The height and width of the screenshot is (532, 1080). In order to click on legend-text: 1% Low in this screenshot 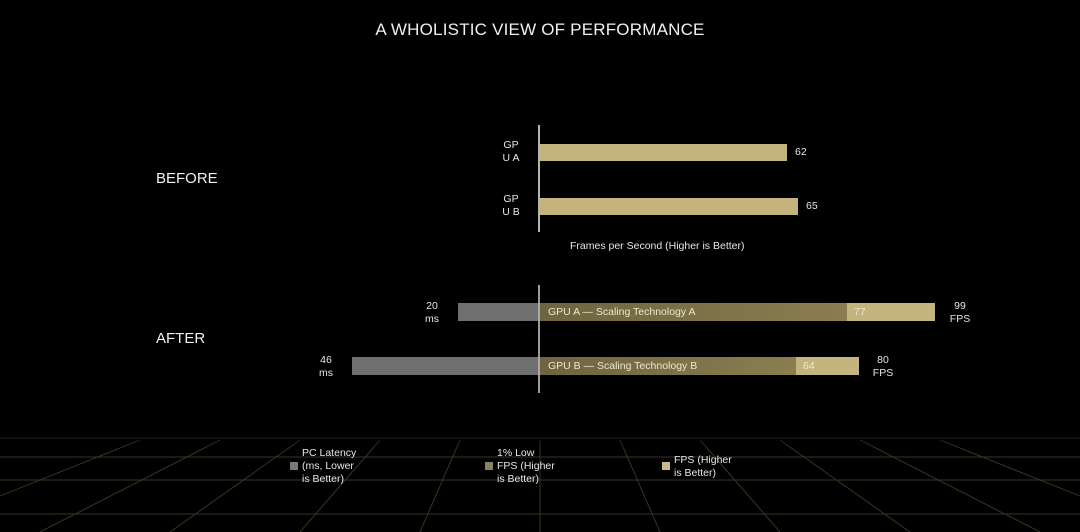, I will do `click(516, 453)`.